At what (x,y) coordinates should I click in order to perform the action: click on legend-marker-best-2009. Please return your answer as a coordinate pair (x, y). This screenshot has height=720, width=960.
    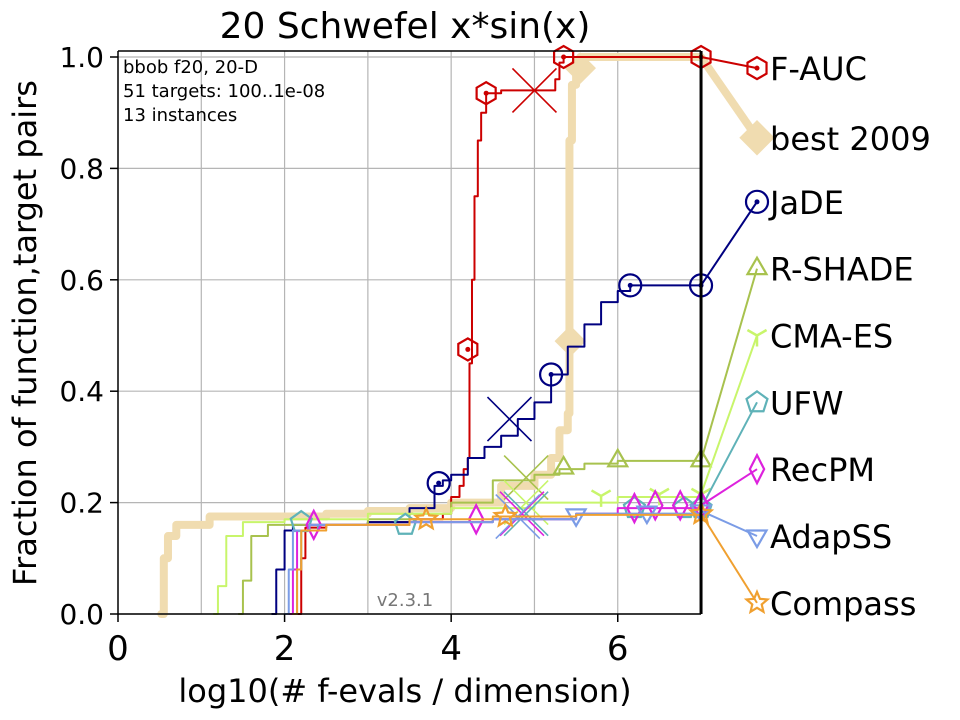
    Looking at the image, I should click on (757, 138).